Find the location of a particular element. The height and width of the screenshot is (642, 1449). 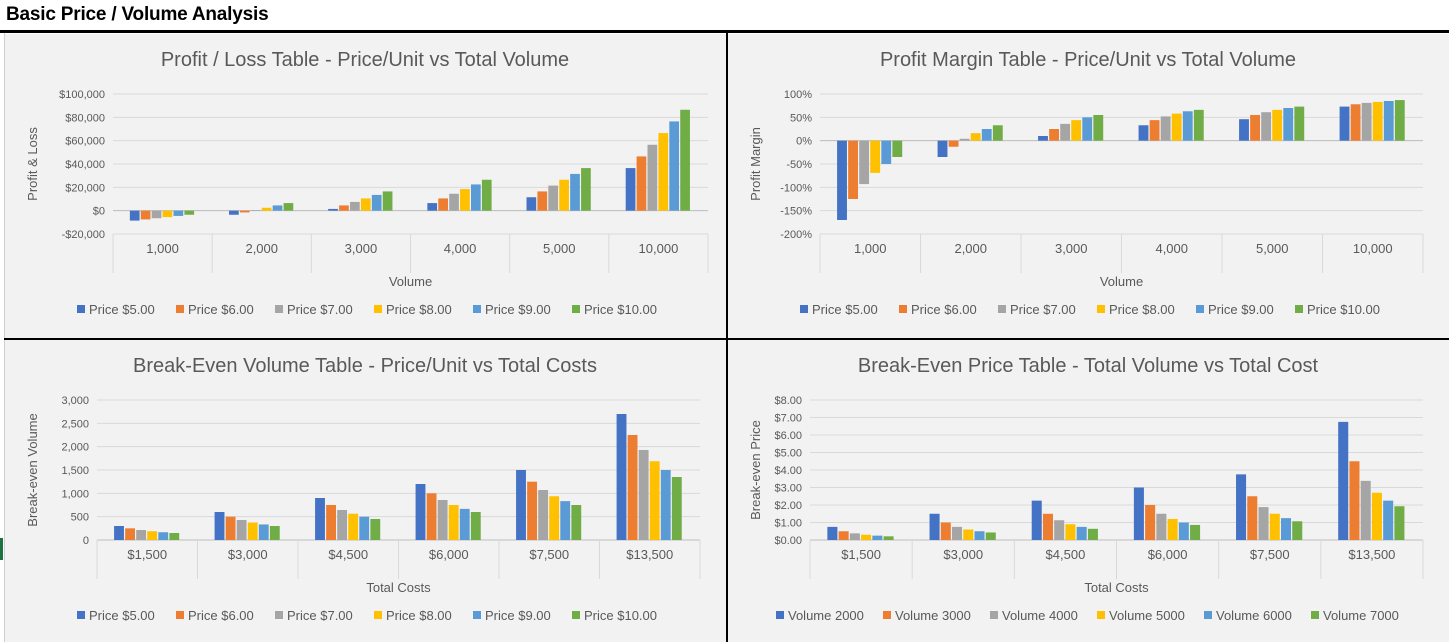

y-axis-title: Break-even Price is located at coordinates (755, 470).